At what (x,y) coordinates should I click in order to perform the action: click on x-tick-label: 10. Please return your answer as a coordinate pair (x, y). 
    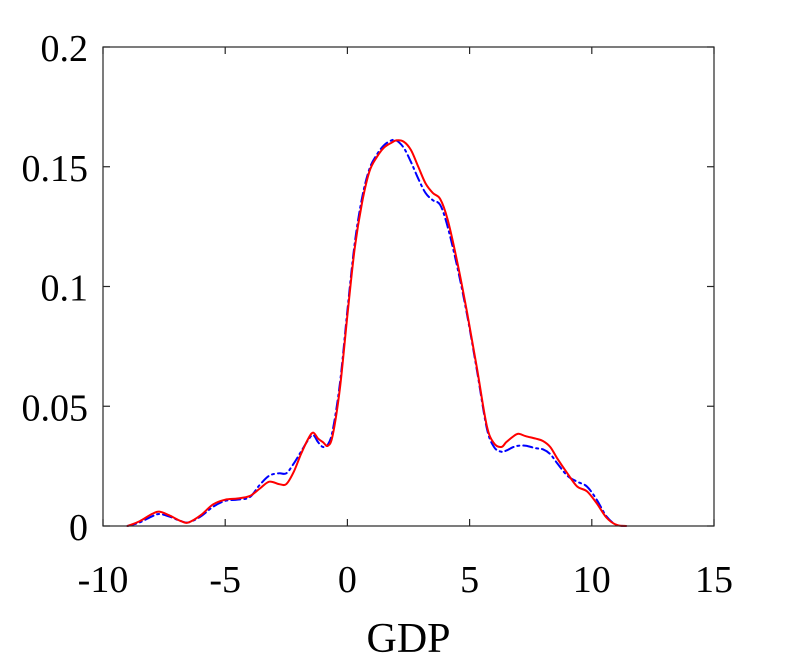
    Looking at the image, I should click on (592, 580).